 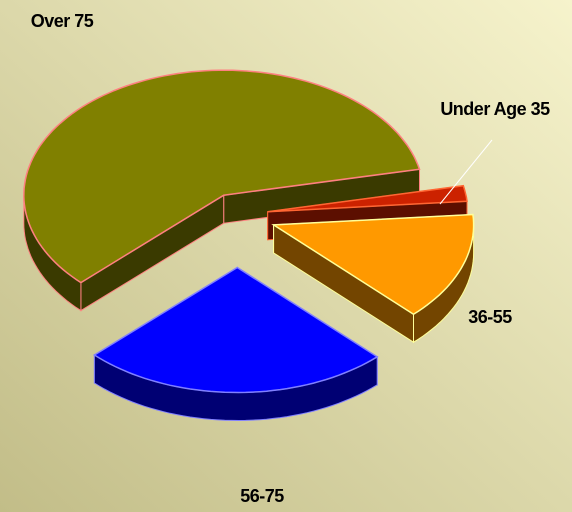 I want to click on slice-label: Over 75, so click(x=62, y=21).